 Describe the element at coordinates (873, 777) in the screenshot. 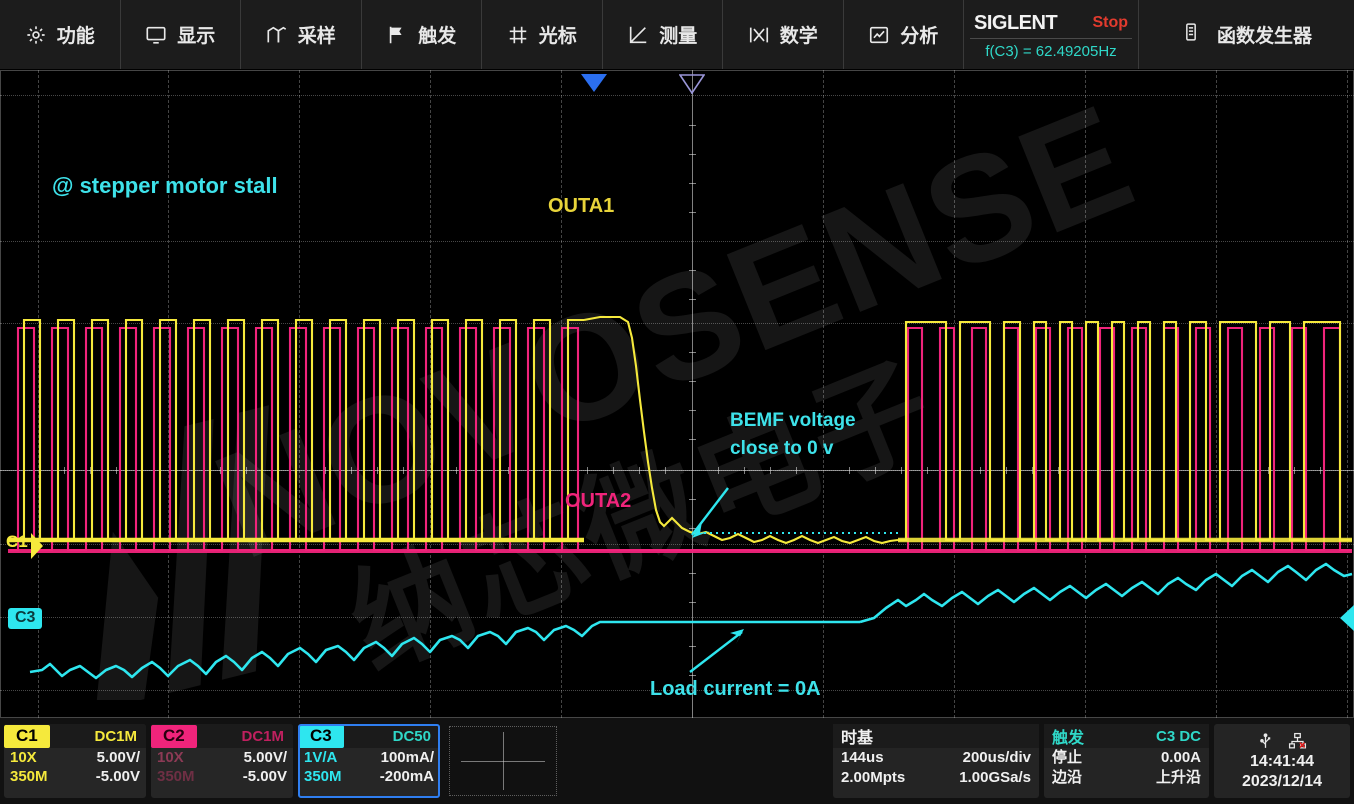

I see `timebase-memory: 2.00Mpts` at that location.